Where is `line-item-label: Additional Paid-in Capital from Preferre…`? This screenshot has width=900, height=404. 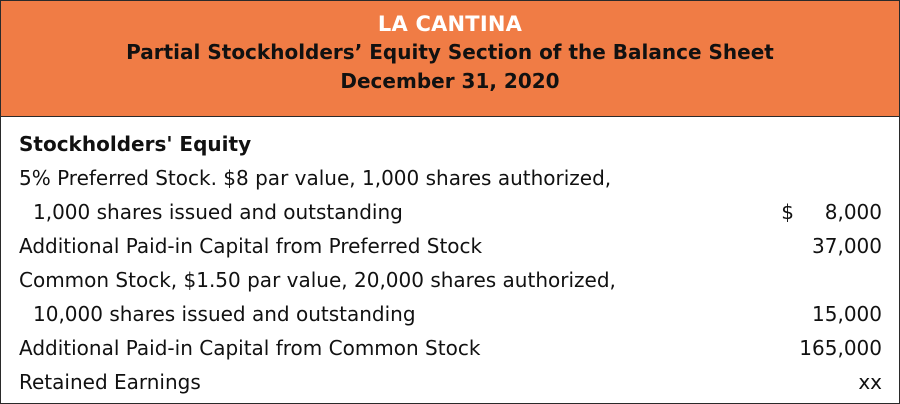
line-item-label: Additional Paid-in Capital from Preferre… is located at coordinates (251, 246).